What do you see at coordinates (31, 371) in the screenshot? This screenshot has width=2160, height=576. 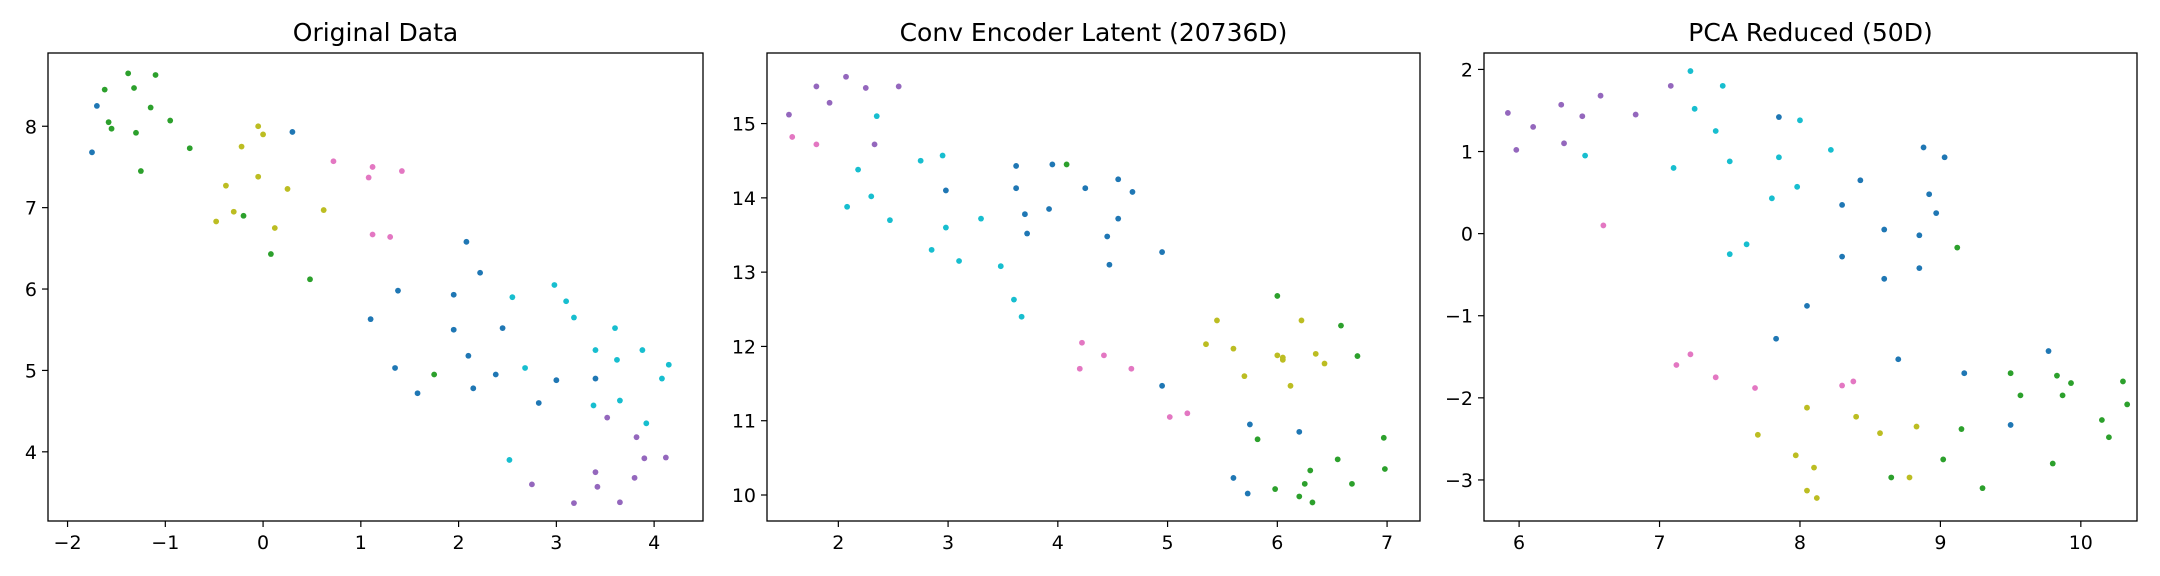 I see `y-tick-label: 5` at bounding box center [31, 371].